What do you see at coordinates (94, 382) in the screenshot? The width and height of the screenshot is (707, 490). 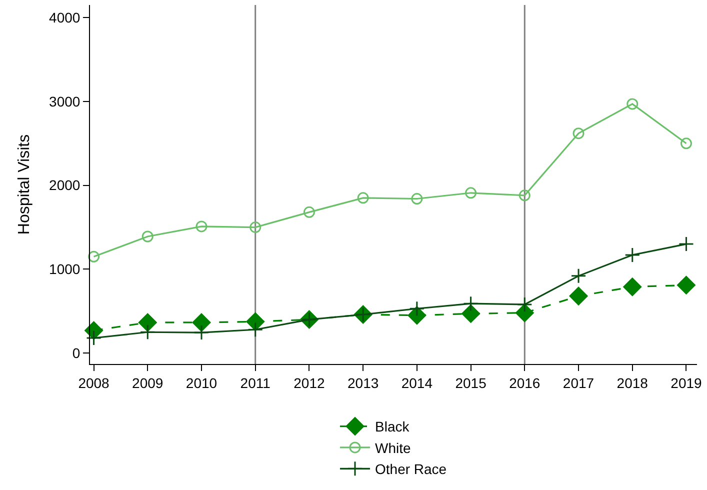 I see `x-tick-label: 2008` at bounding box center [94, 382].